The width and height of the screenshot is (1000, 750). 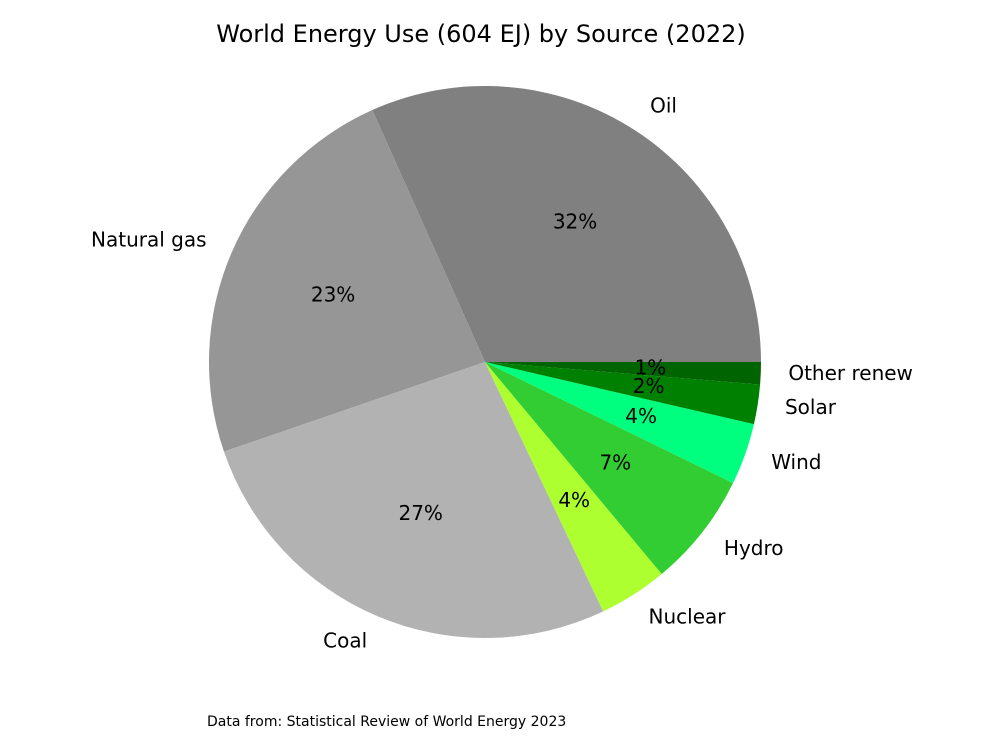 What do you see at coordinates (811, 407) in the screenshot?
I see `slice-label-solar: Solar` at bounding box center [811, 407].